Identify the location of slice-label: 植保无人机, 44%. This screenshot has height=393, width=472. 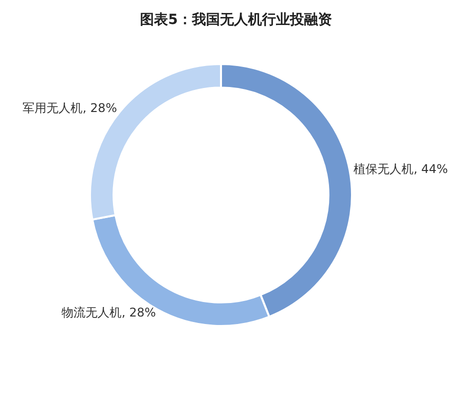
(401, 169).